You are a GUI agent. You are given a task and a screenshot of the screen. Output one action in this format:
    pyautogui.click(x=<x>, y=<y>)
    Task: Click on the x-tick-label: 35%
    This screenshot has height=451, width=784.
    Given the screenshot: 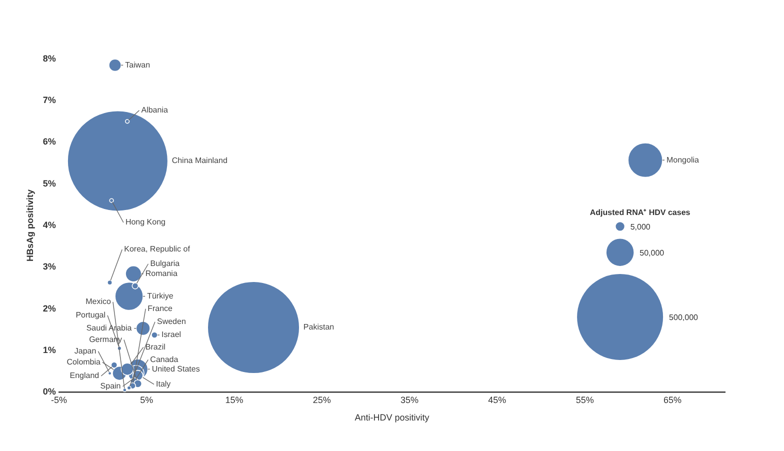 What is the action you would take?
    pyautogui.click(x=409, y=399)
    